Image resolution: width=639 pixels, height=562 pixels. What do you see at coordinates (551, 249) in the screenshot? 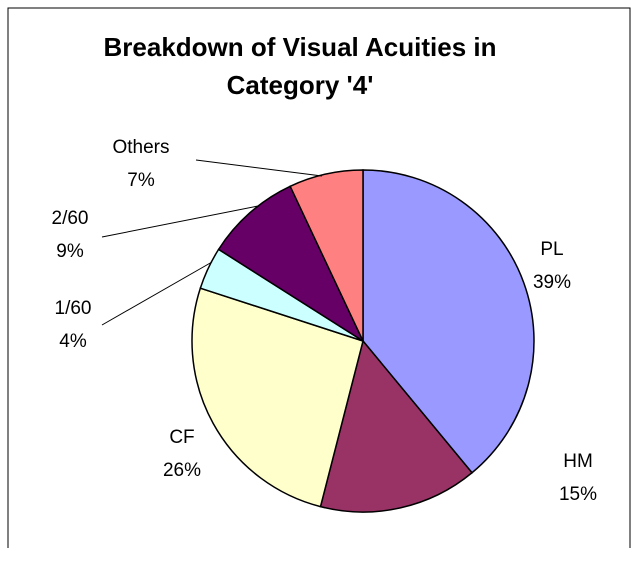
I see `slice-label: PL` at bounding box center [551, 249].